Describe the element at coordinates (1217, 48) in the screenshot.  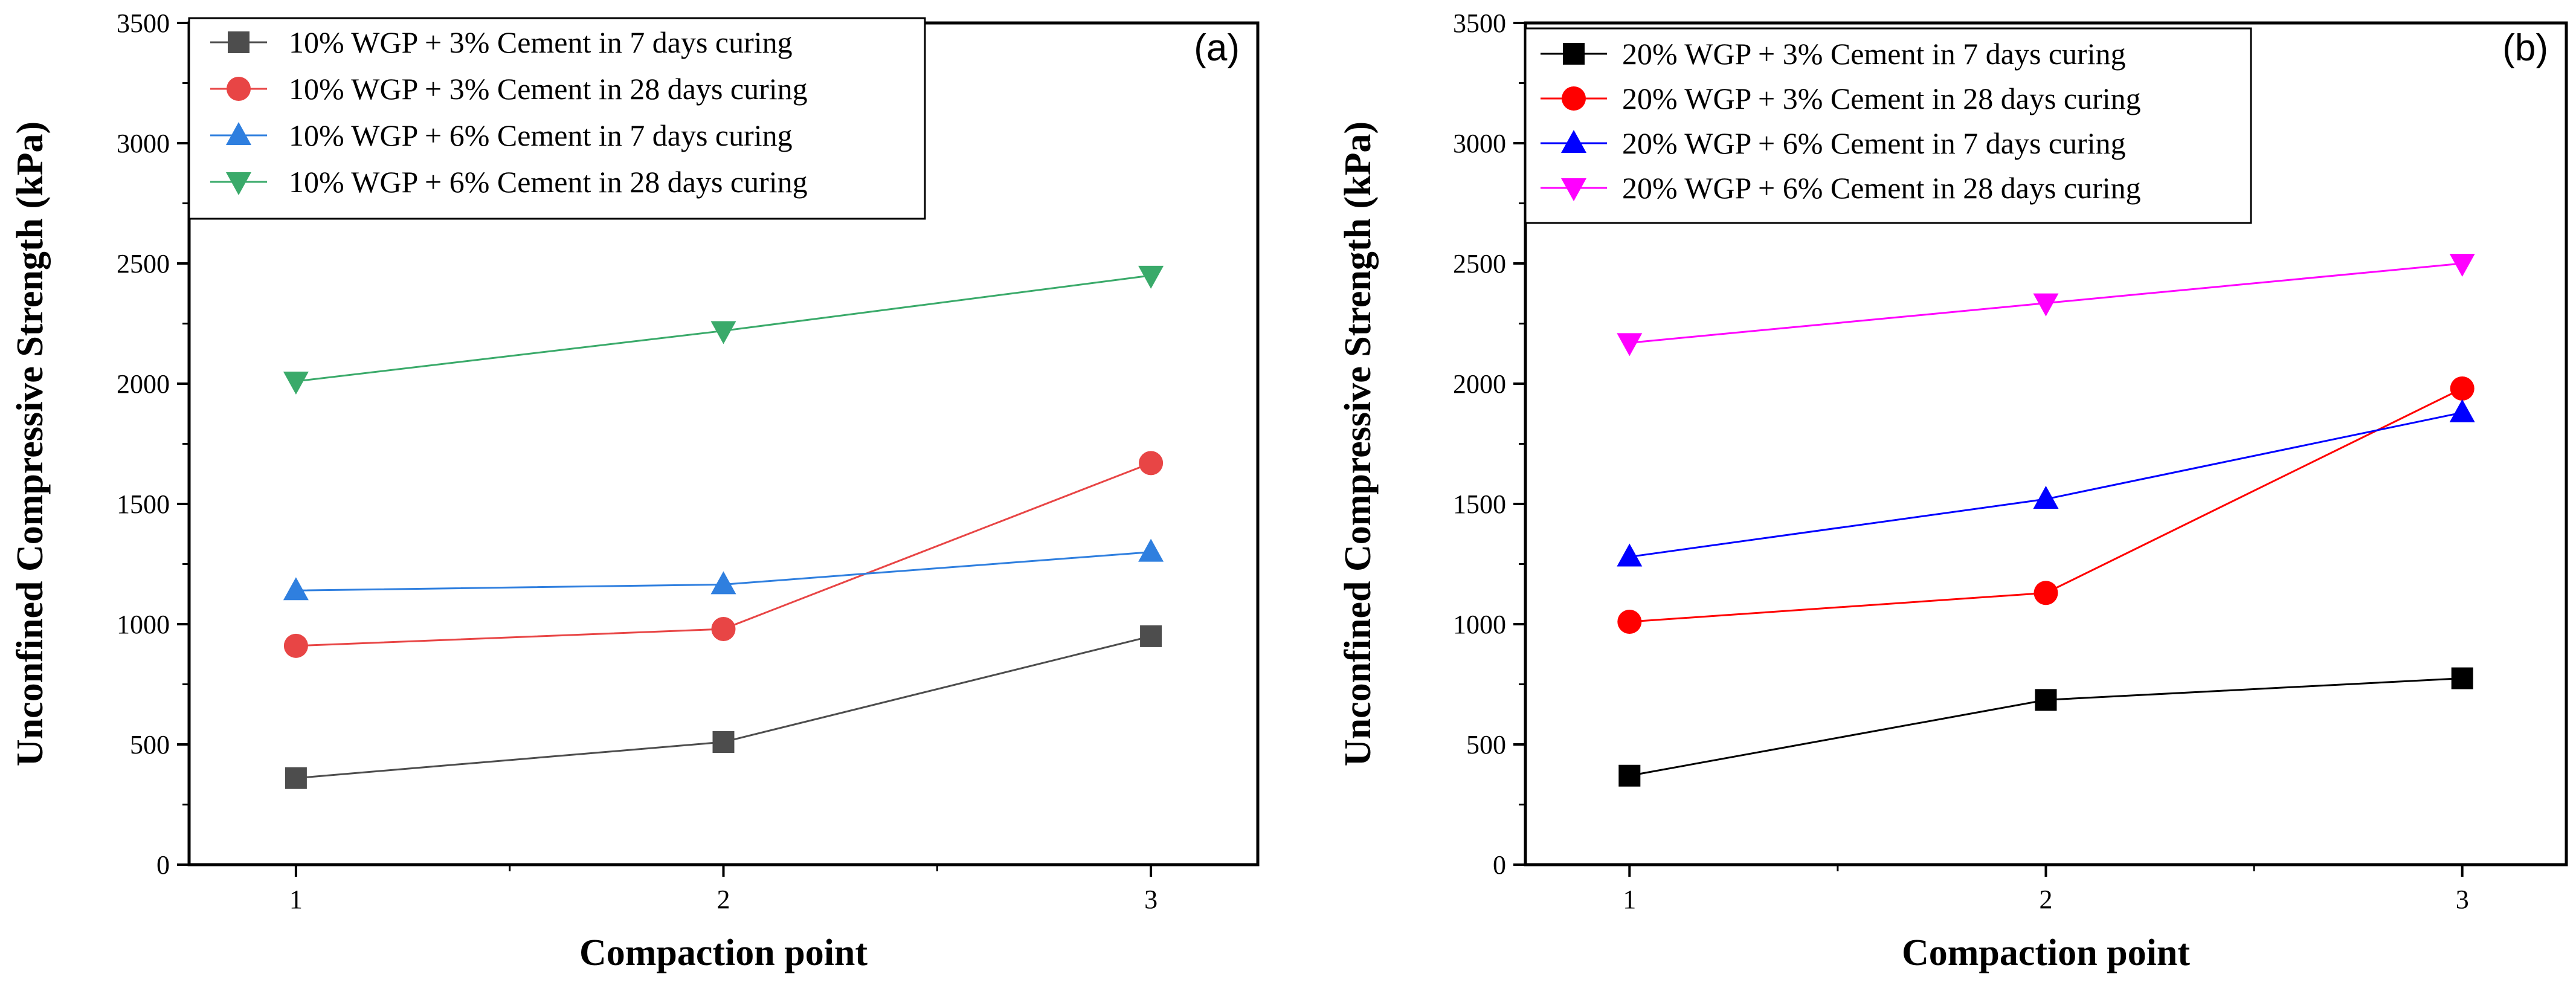
I see `panel-label: (a)` at that location.